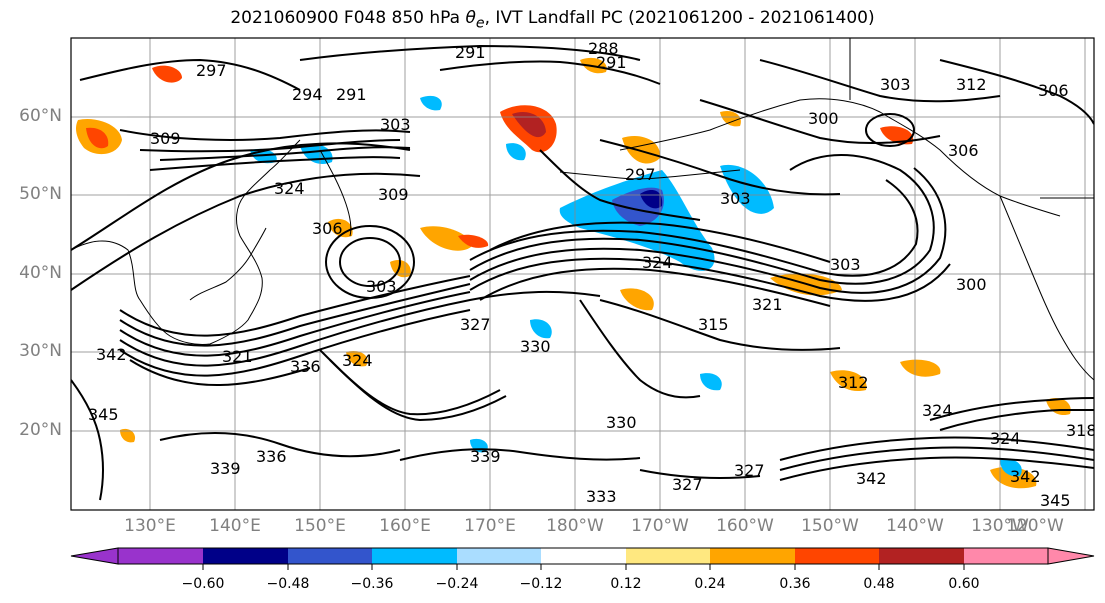  What do you see at coordinates (1000, 526) in the screenshot?
I see `lon-label-130w: 130°W` at bounding box center [1000, 526].